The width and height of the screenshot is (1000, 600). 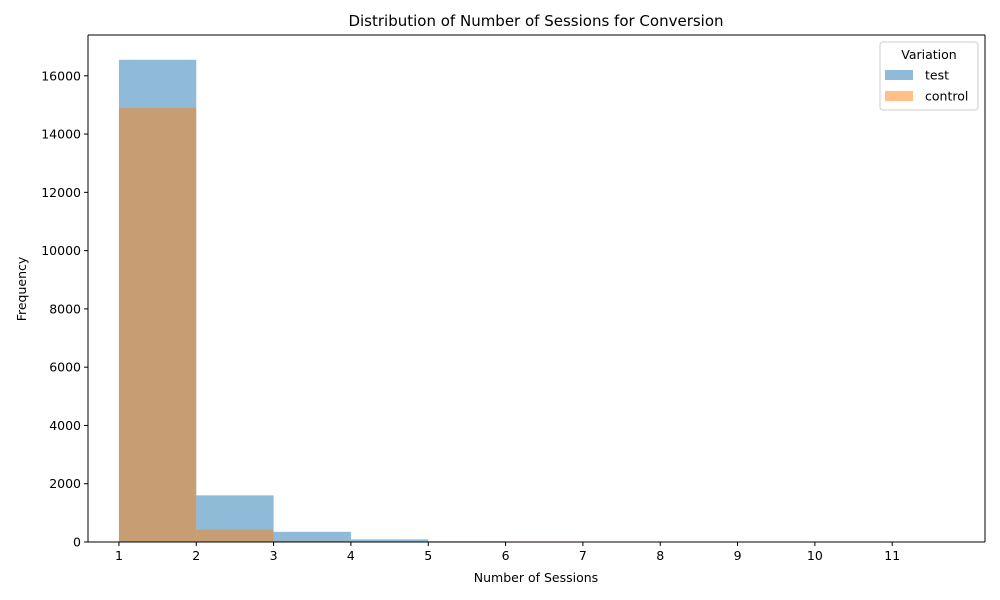 What do you see at coordinates (428, 555) in the screenshot?
I see `x-tick-label: 5` at bounding box center [428, 555].